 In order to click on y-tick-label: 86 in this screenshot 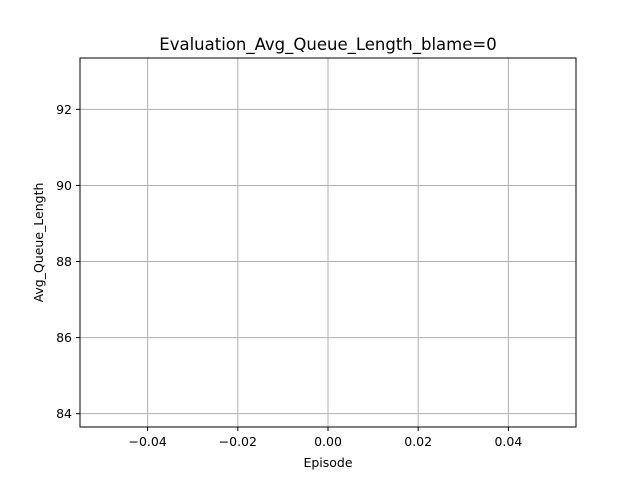, I will do `click(64, 337)`.